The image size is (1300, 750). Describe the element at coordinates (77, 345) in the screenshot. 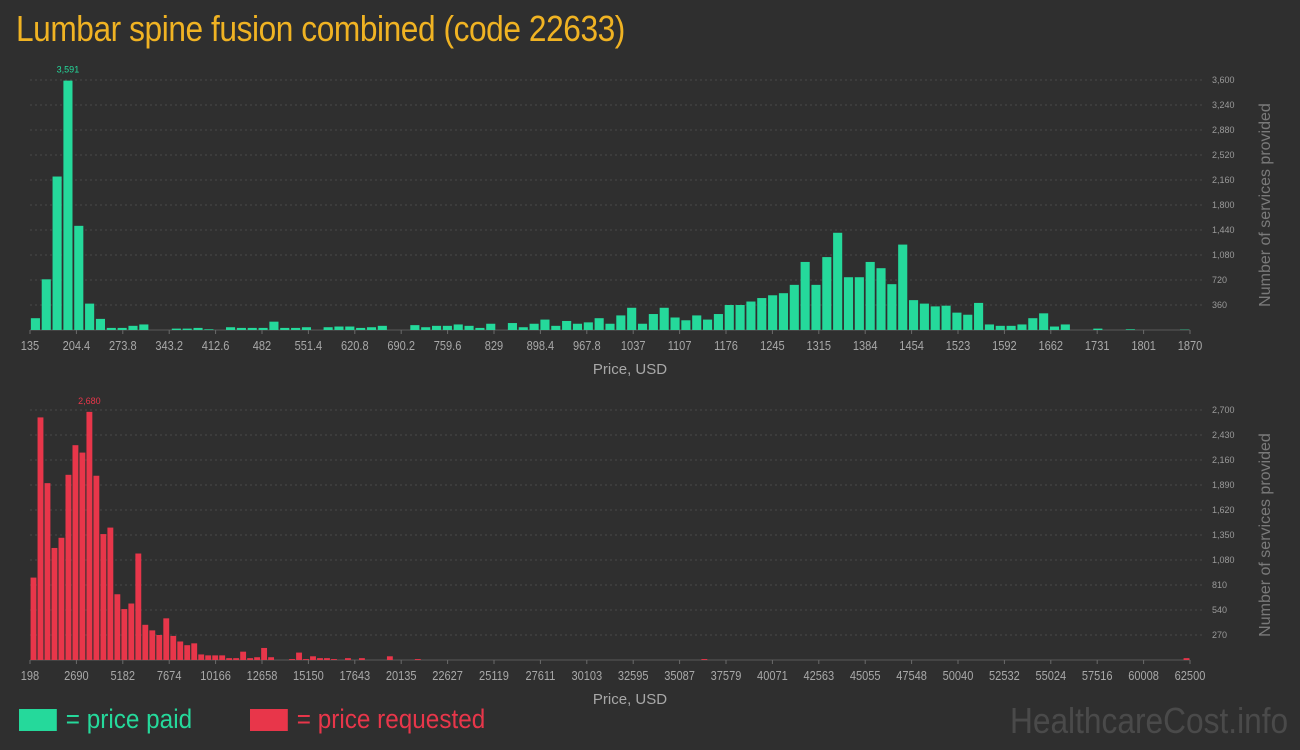

I see `x-tick-label: 204.4` at that location.